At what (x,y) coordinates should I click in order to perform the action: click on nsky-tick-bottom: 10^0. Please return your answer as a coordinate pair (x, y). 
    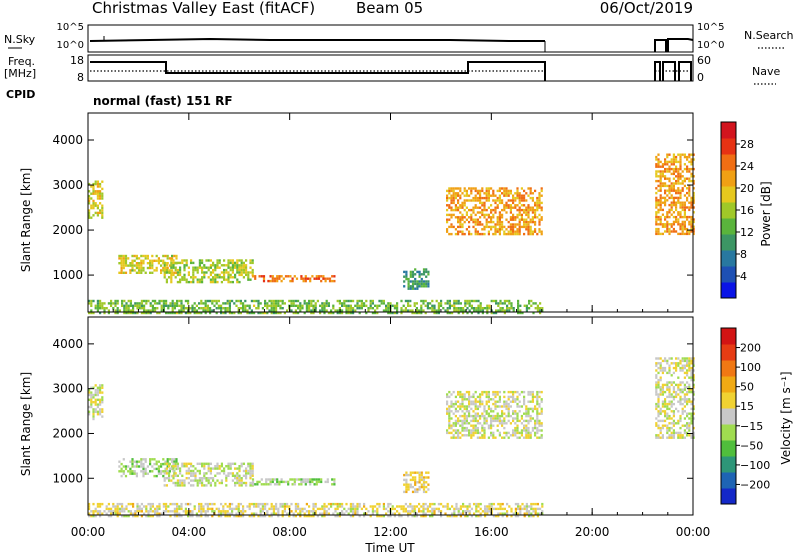
    Looking at the image, I should click on (70, 45).